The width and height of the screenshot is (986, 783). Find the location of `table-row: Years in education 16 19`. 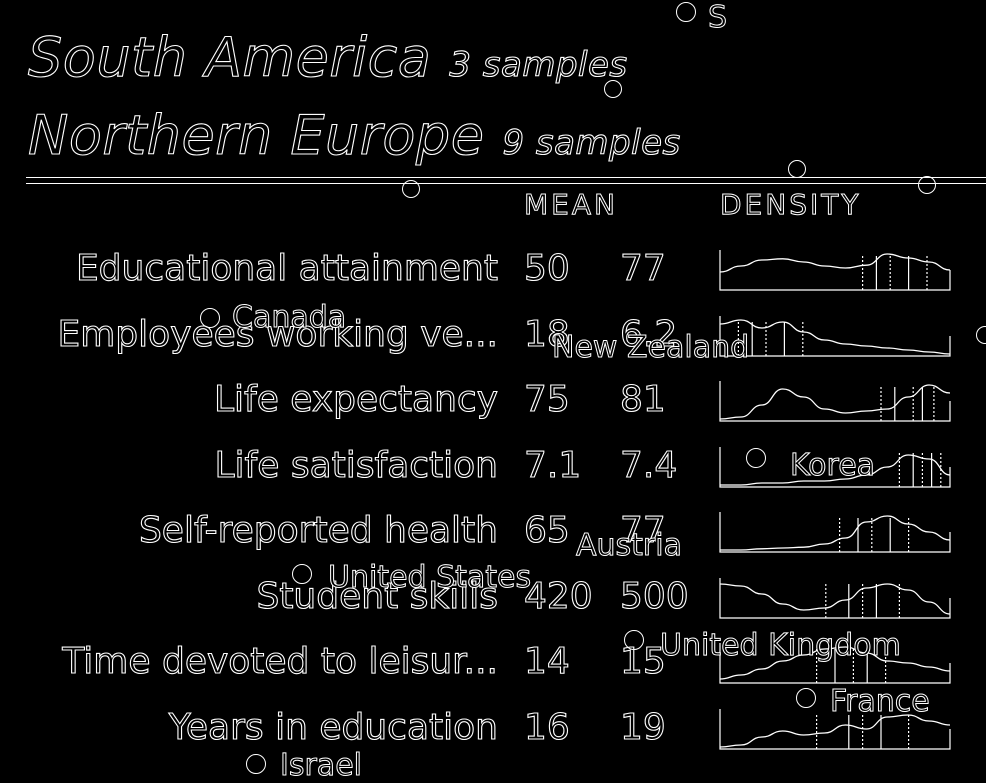

table-row: Years in education 16 19 is located at coordinates (493, 736).